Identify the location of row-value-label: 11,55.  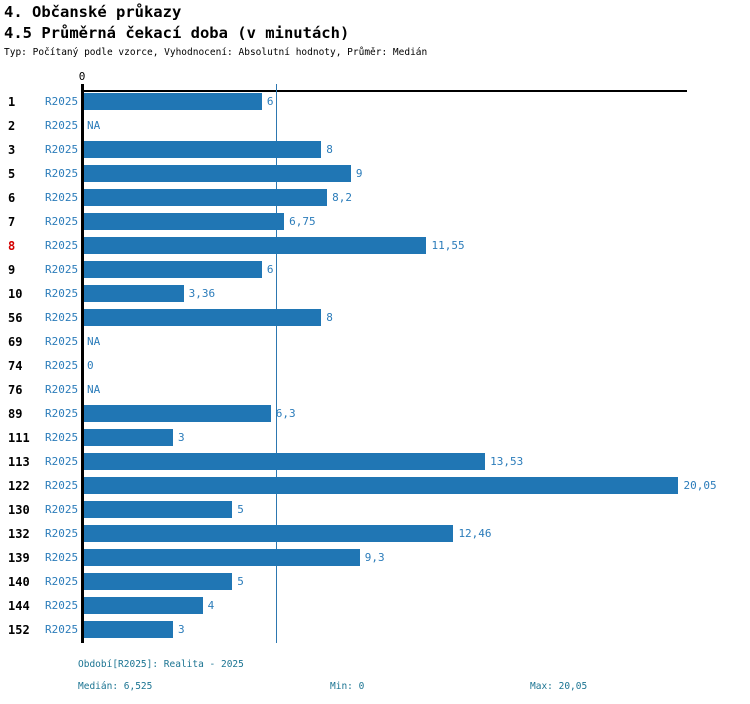
(448, 245).